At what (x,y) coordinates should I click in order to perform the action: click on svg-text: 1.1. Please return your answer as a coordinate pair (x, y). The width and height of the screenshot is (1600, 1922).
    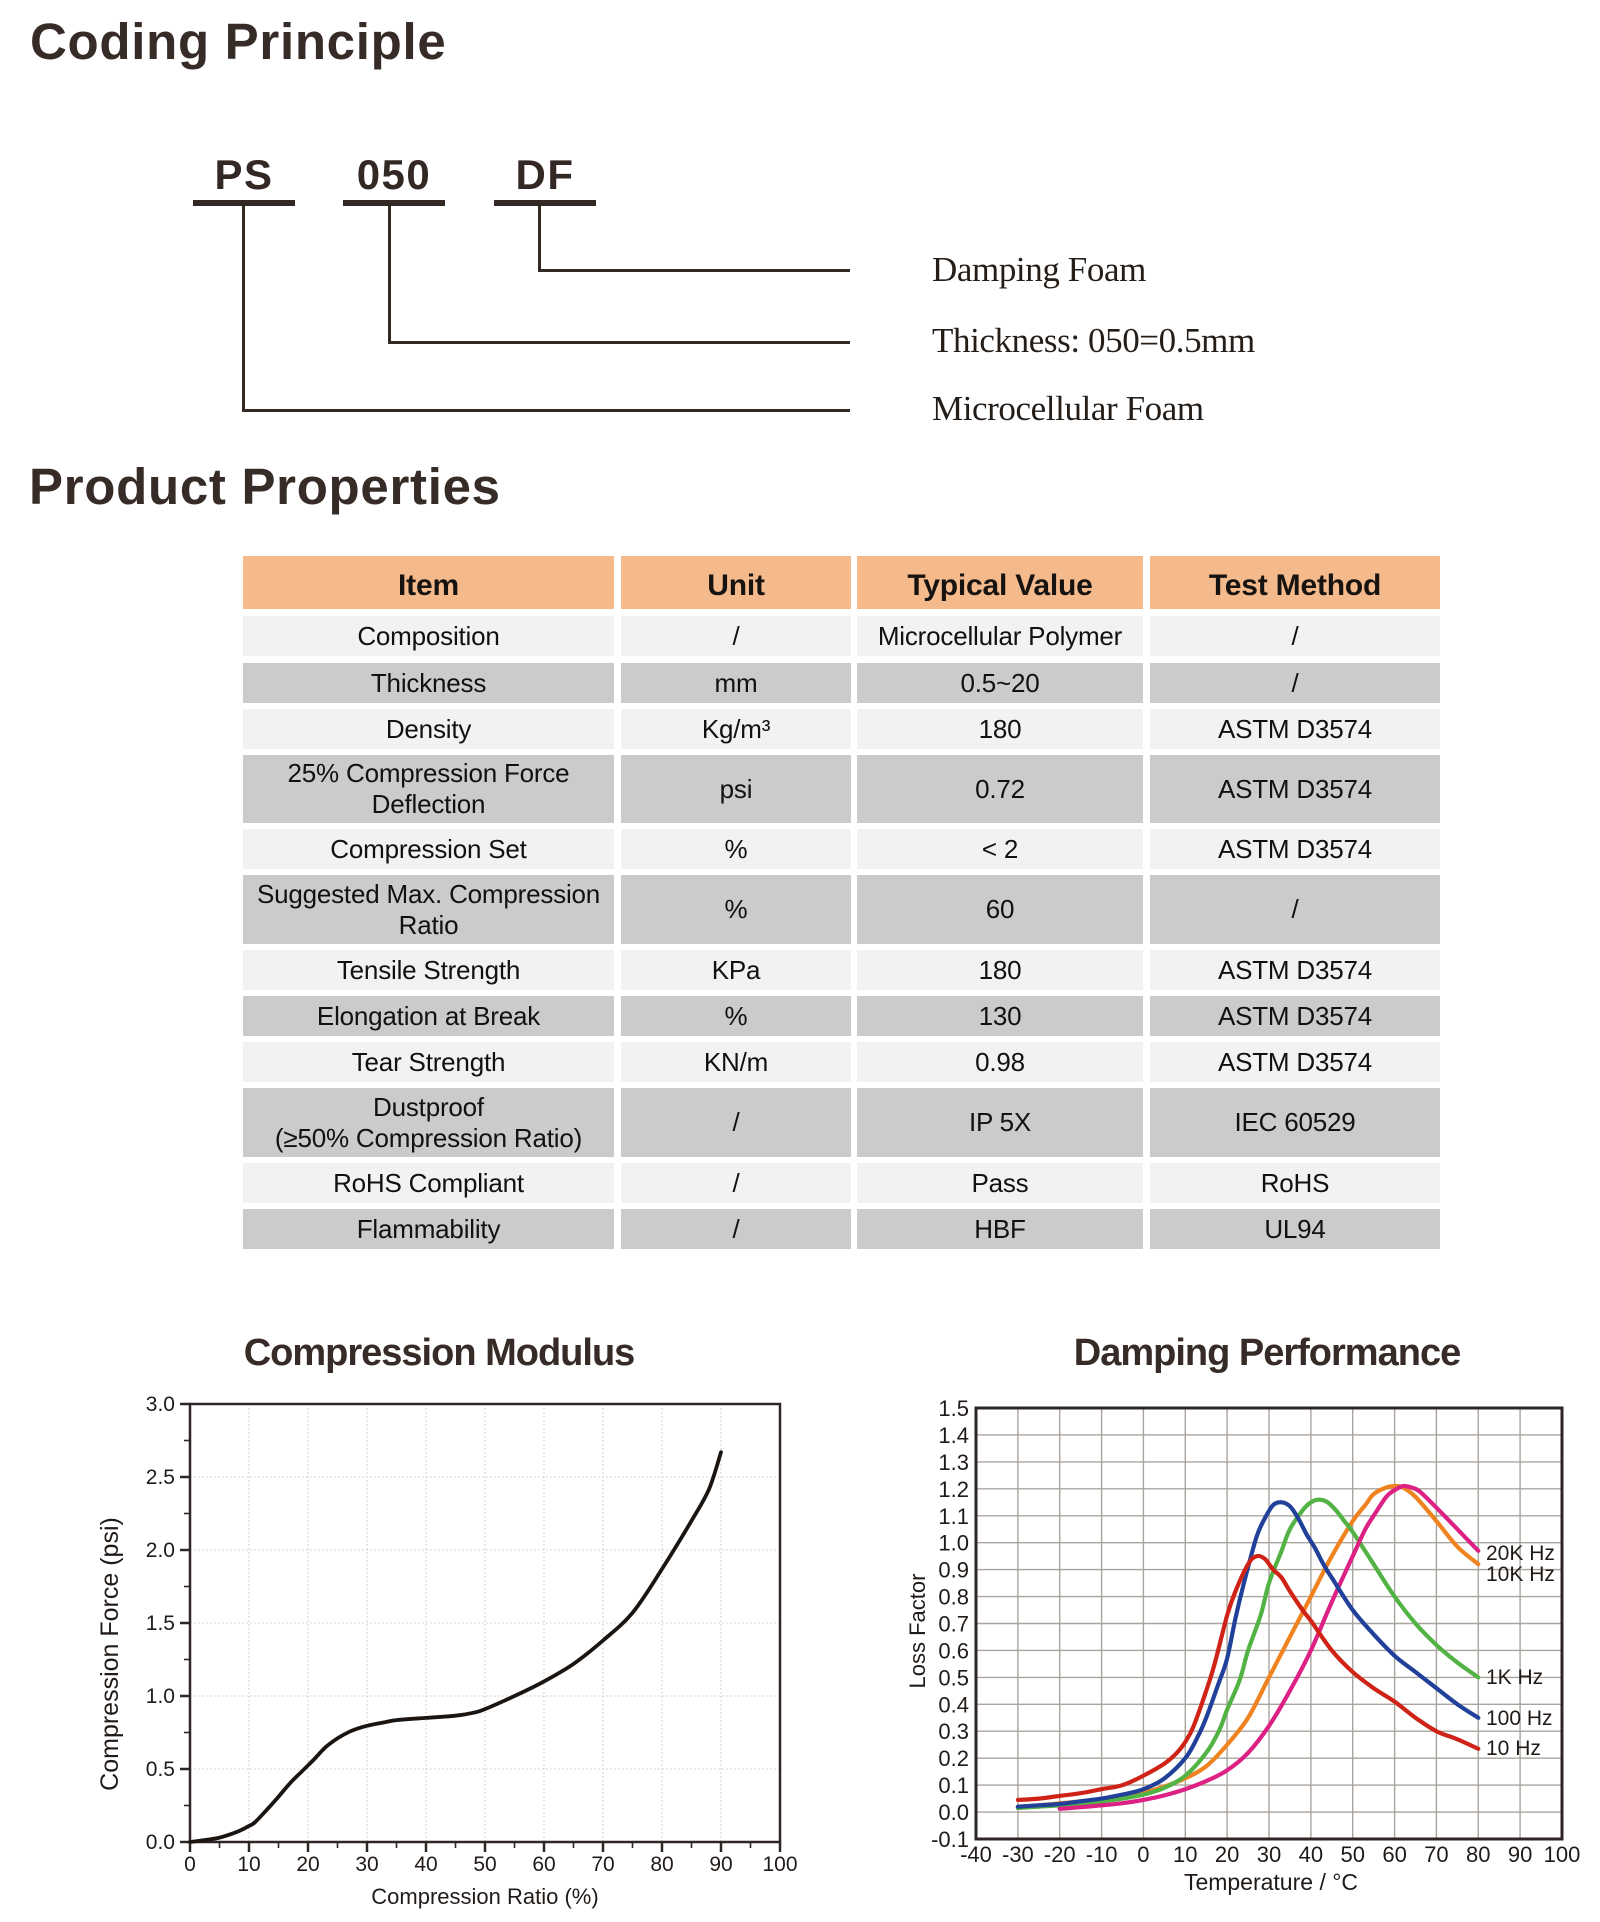
    Looking at the image, I should click on (953, 1516).